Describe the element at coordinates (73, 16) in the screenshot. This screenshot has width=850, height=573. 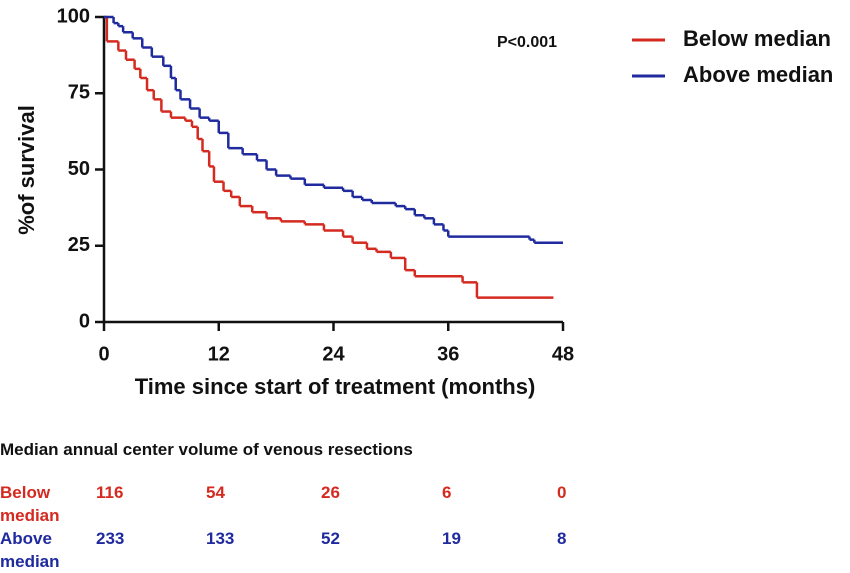
I see `y-tick-label: 100` at that location.